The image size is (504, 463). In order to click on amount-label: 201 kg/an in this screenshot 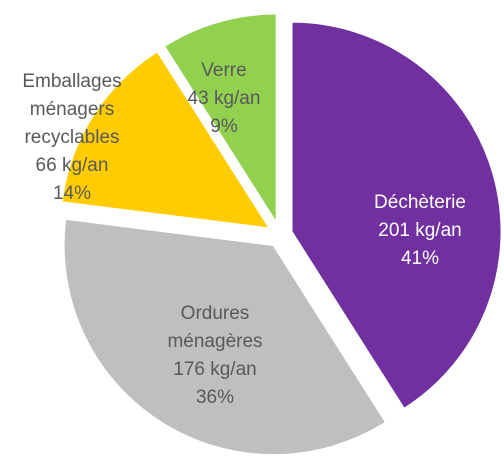, I will do `click(419, 230)`.